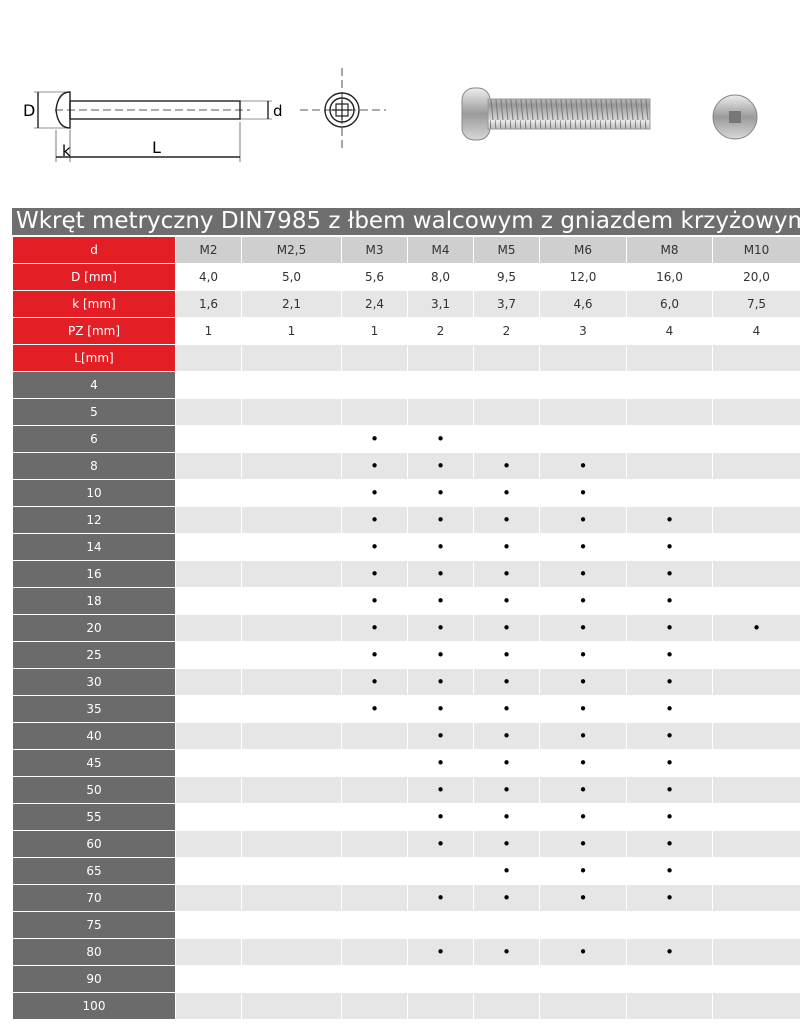  I want to click on row-label: 35, so click(94, 709).